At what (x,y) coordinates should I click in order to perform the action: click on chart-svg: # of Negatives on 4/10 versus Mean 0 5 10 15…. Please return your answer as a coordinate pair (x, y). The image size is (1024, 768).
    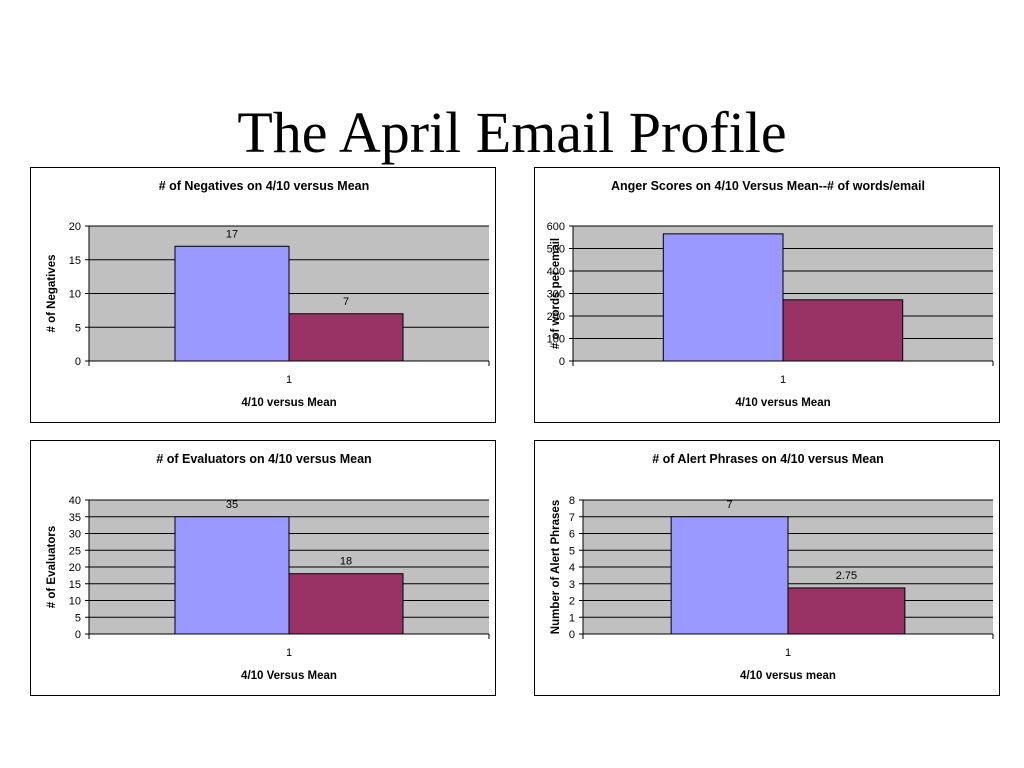
    Looking at the image, I should click on (268, 294).